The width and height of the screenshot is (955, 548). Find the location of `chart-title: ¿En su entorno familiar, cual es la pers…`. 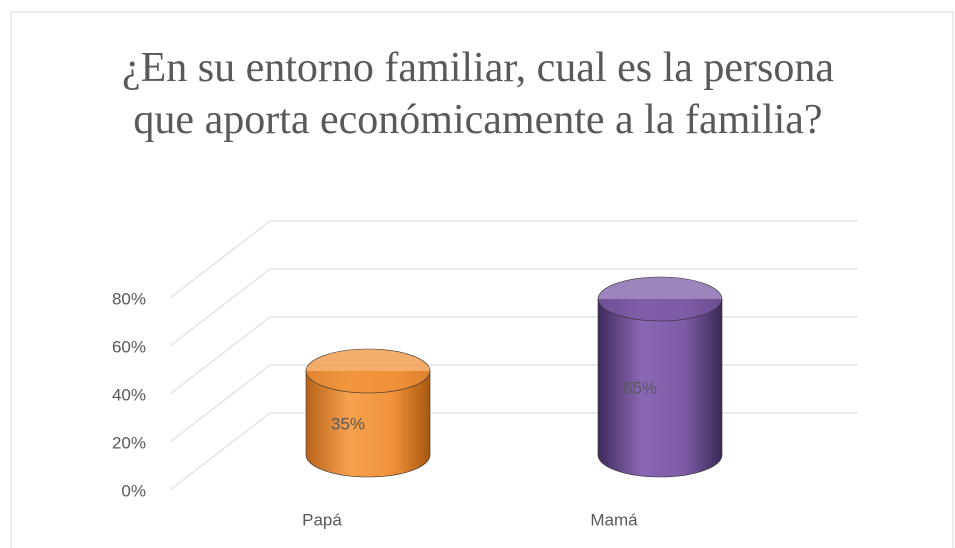

chart-title: ¿En su entorno familiar, cual es la pers… is located at coordinates (478, 94).